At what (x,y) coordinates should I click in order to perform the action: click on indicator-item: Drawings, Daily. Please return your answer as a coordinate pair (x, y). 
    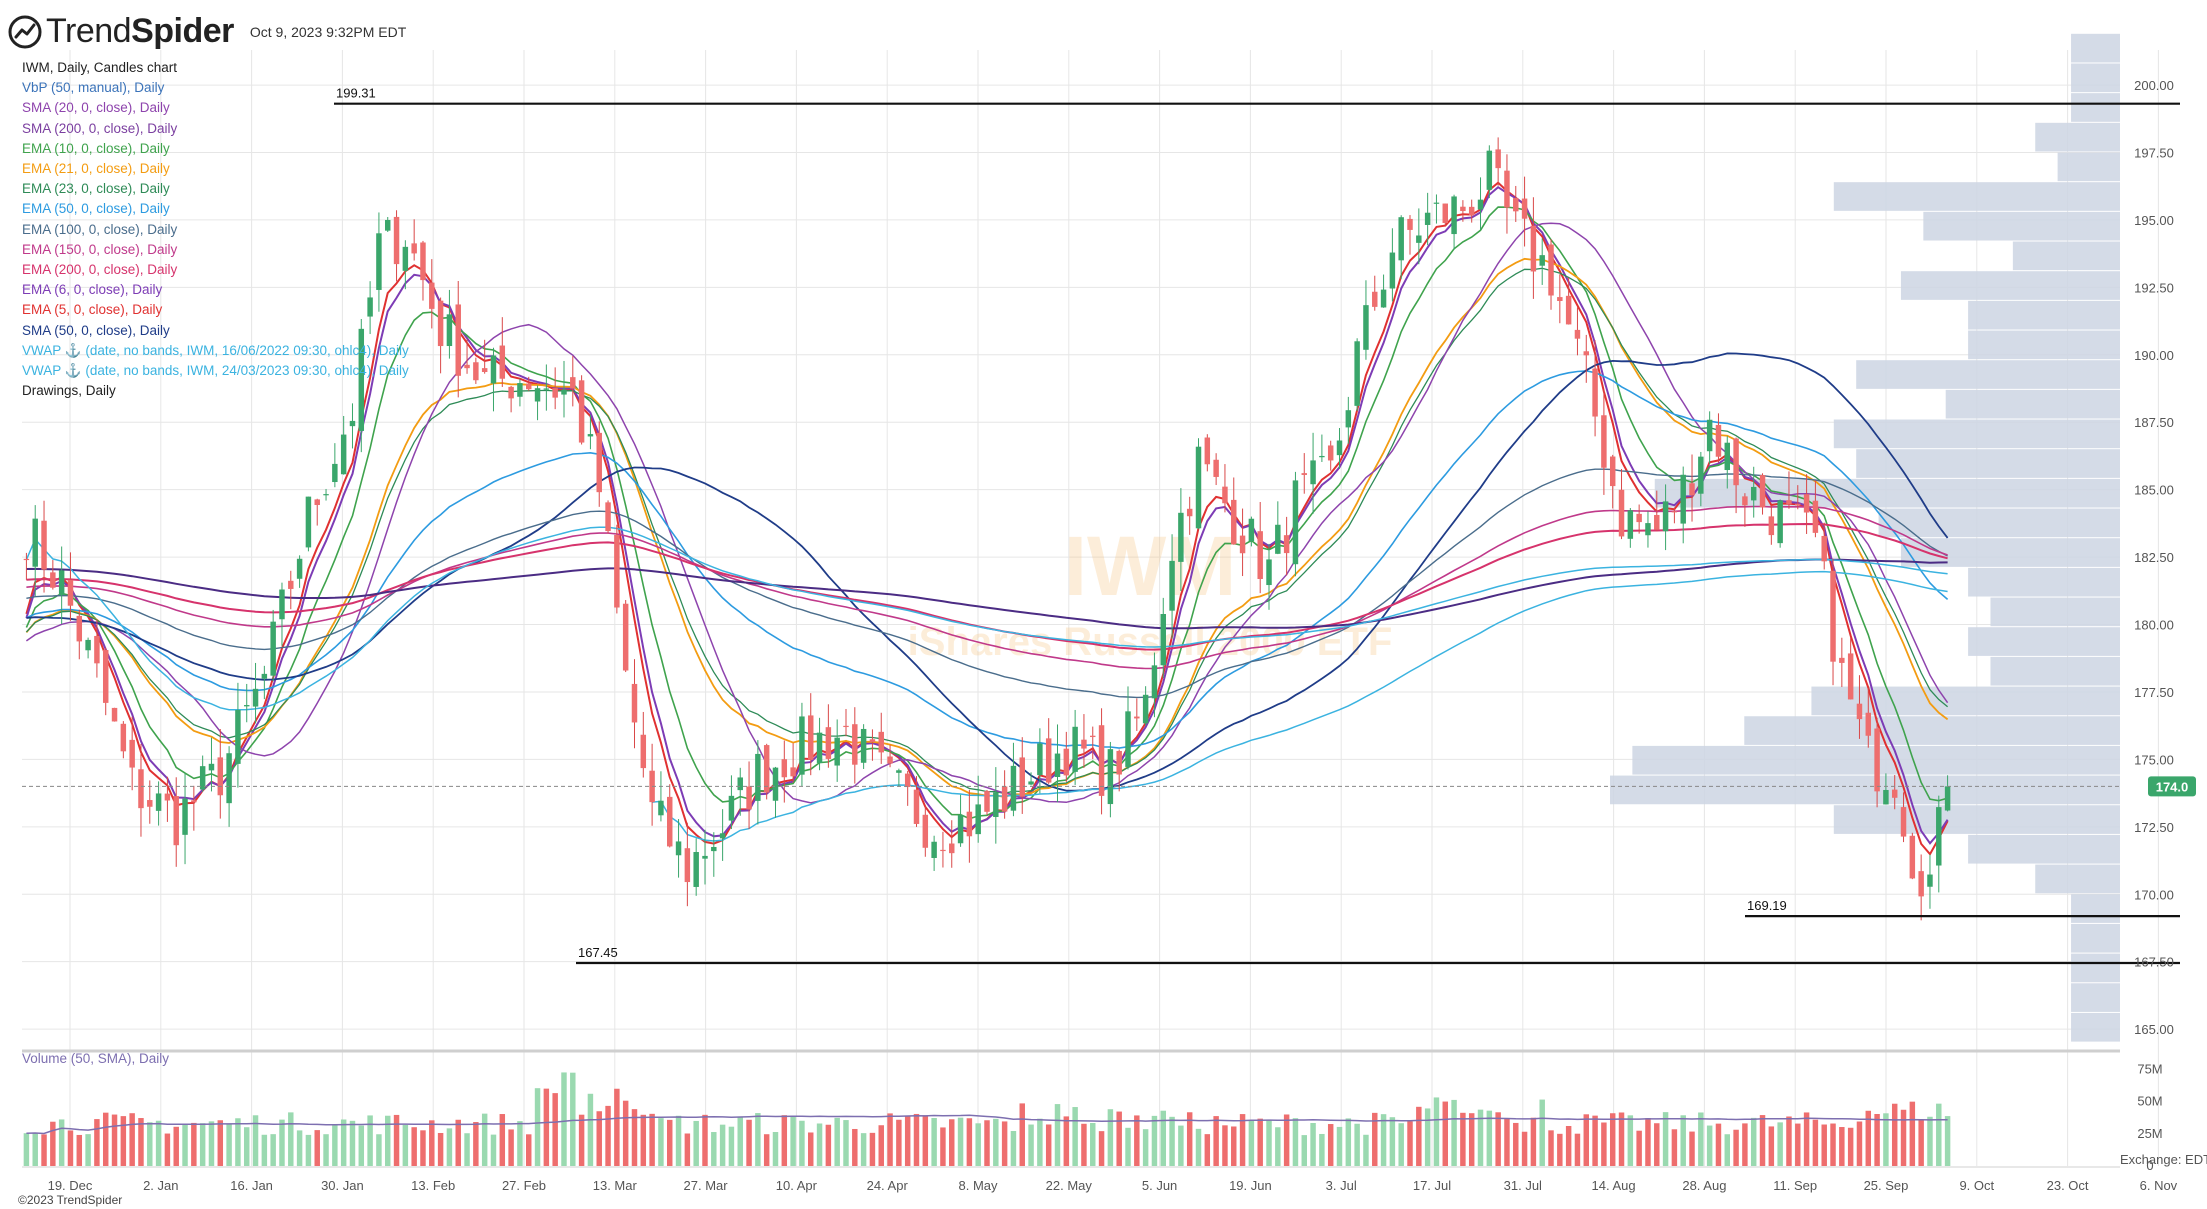
    Looking at the image, I should click on (69, 391).